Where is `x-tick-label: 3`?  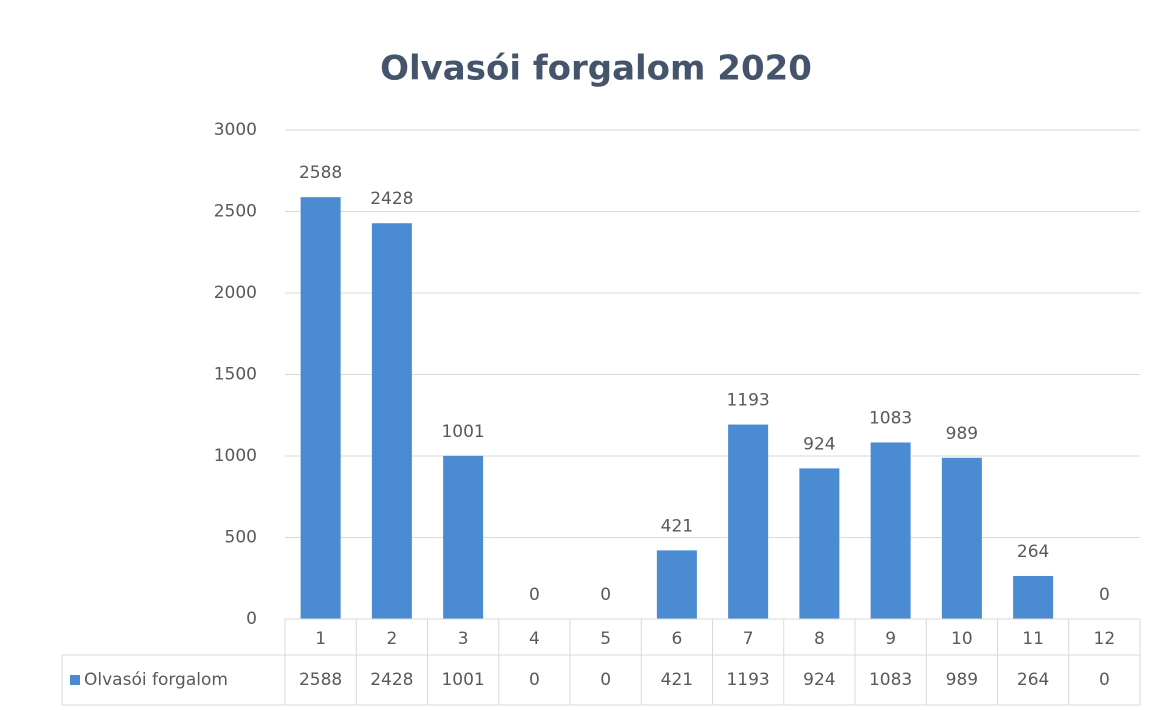 x-tick-label: 3 is located at coordinates (463, 639).